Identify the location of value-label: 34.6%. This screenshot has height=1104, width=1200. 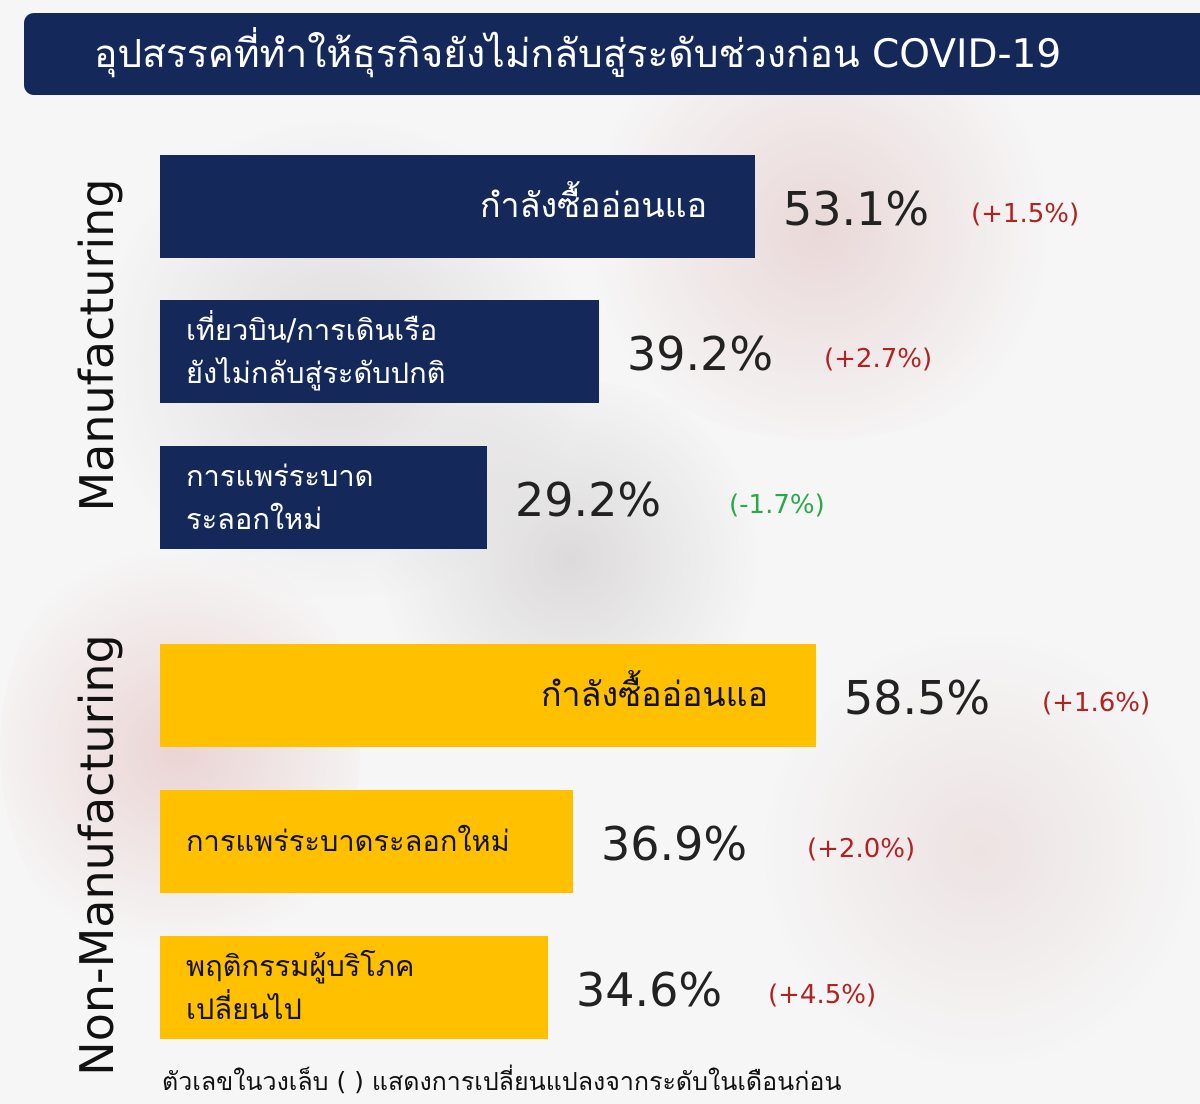
(649, 990).